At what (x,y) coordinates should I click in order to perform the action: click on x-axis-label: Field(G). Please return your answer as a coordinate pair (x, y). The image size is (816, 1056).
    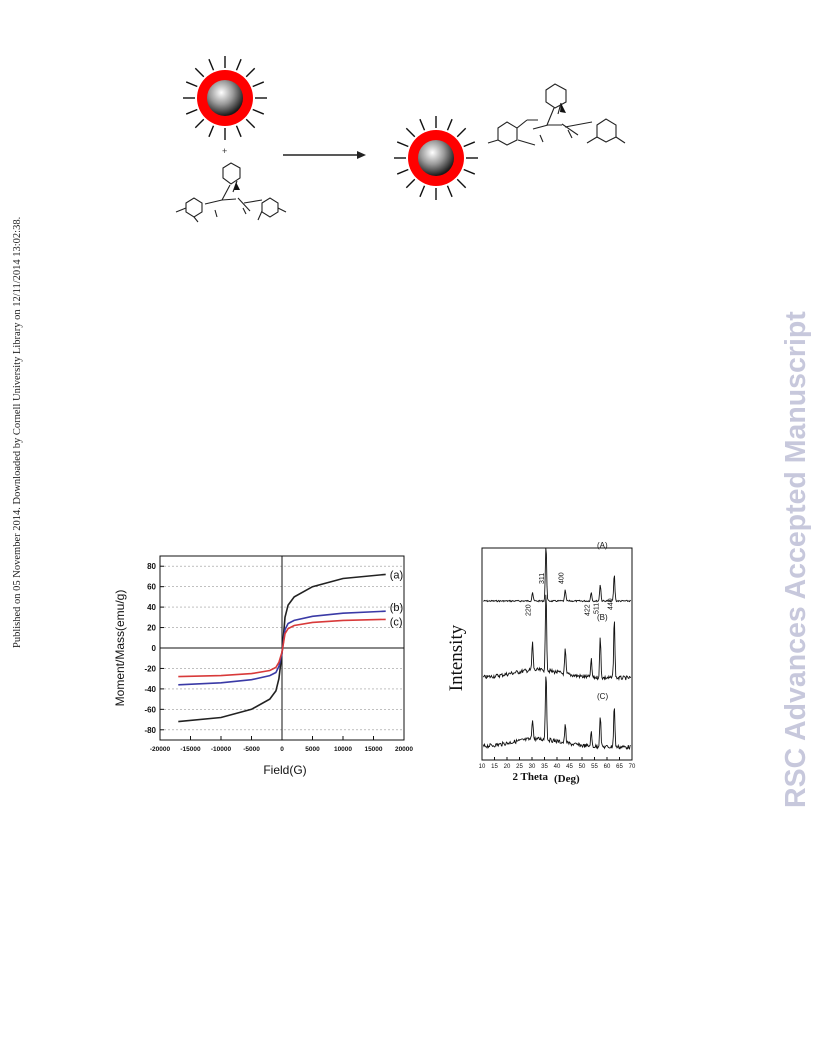
    Looking at the image, I should click on (284, 770).